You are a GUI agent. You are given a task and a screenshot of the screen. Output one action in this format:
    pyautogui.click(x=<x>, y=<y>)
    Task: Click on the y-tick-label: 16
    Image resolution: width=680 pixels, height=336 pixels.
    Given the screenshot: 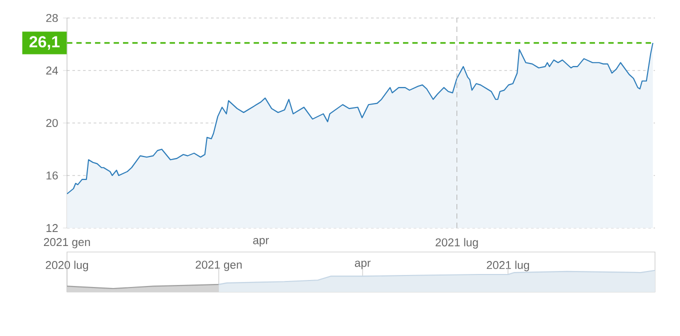 What is the action you would take?
    pyautogui.click(x=52, y=175)
    